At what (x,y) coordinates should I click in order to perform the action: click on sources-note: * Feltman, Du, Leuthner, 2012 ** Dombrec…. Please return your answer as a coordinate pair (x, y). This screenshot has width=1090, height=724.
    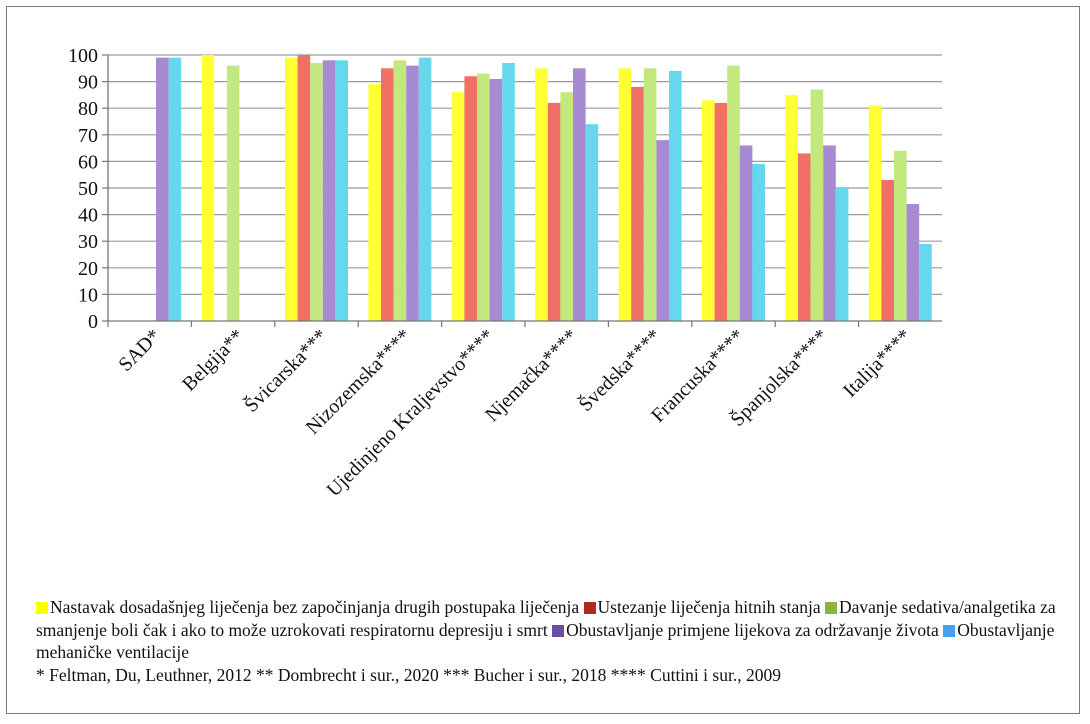
    Looking at the image, I should click on (408, 674).